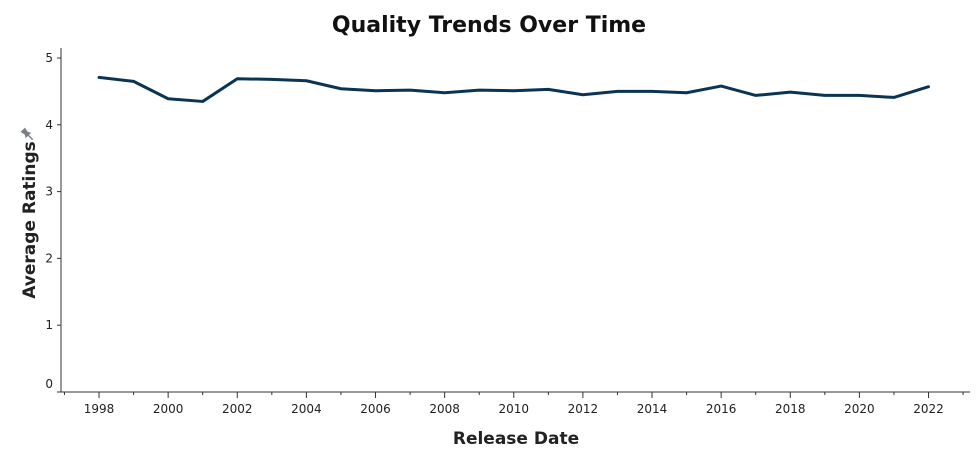  I want to click on y-tick-label: 0, so click(49, 384).